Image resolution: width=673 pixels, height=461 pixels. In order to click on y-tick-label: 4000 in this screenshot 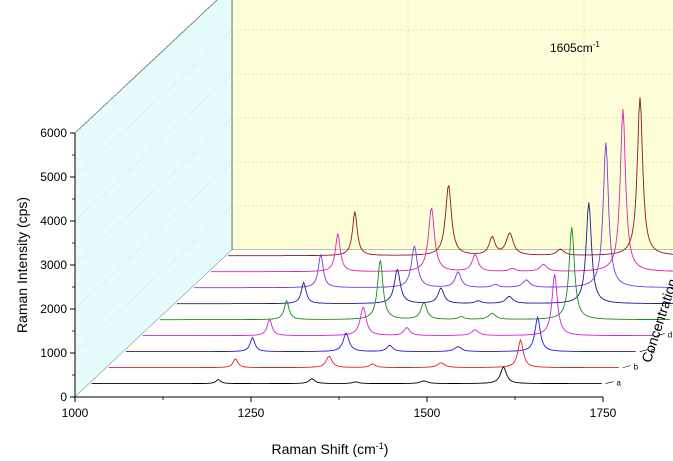, I will do `click(53, 221)`.